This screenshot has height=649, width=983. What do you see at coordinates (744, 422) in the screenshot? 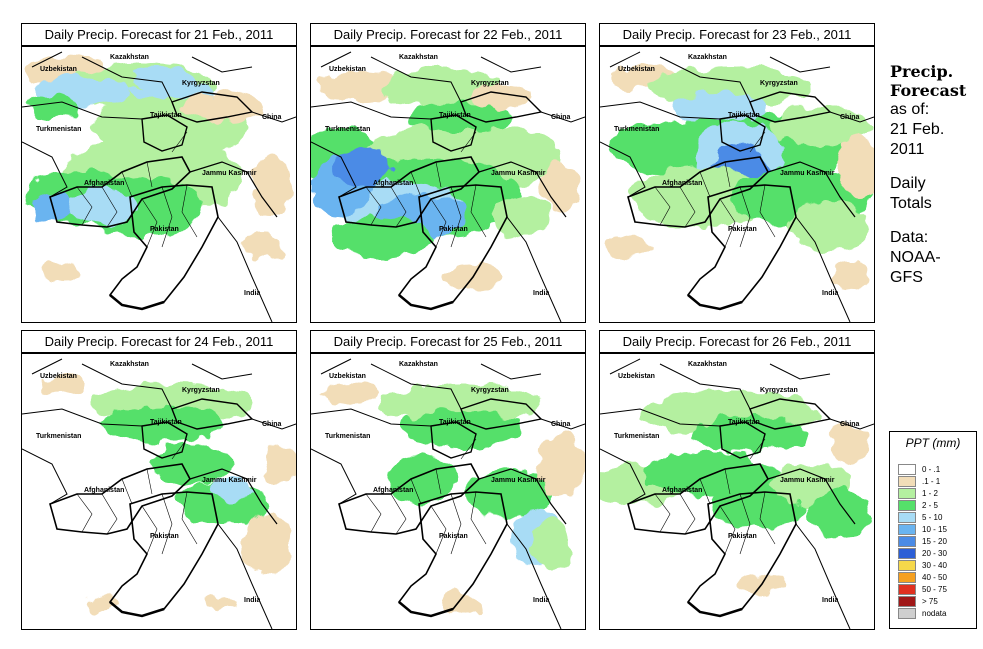
I see `country-label-tajikistan: Tajikistan` at bounding box center [744, 422].